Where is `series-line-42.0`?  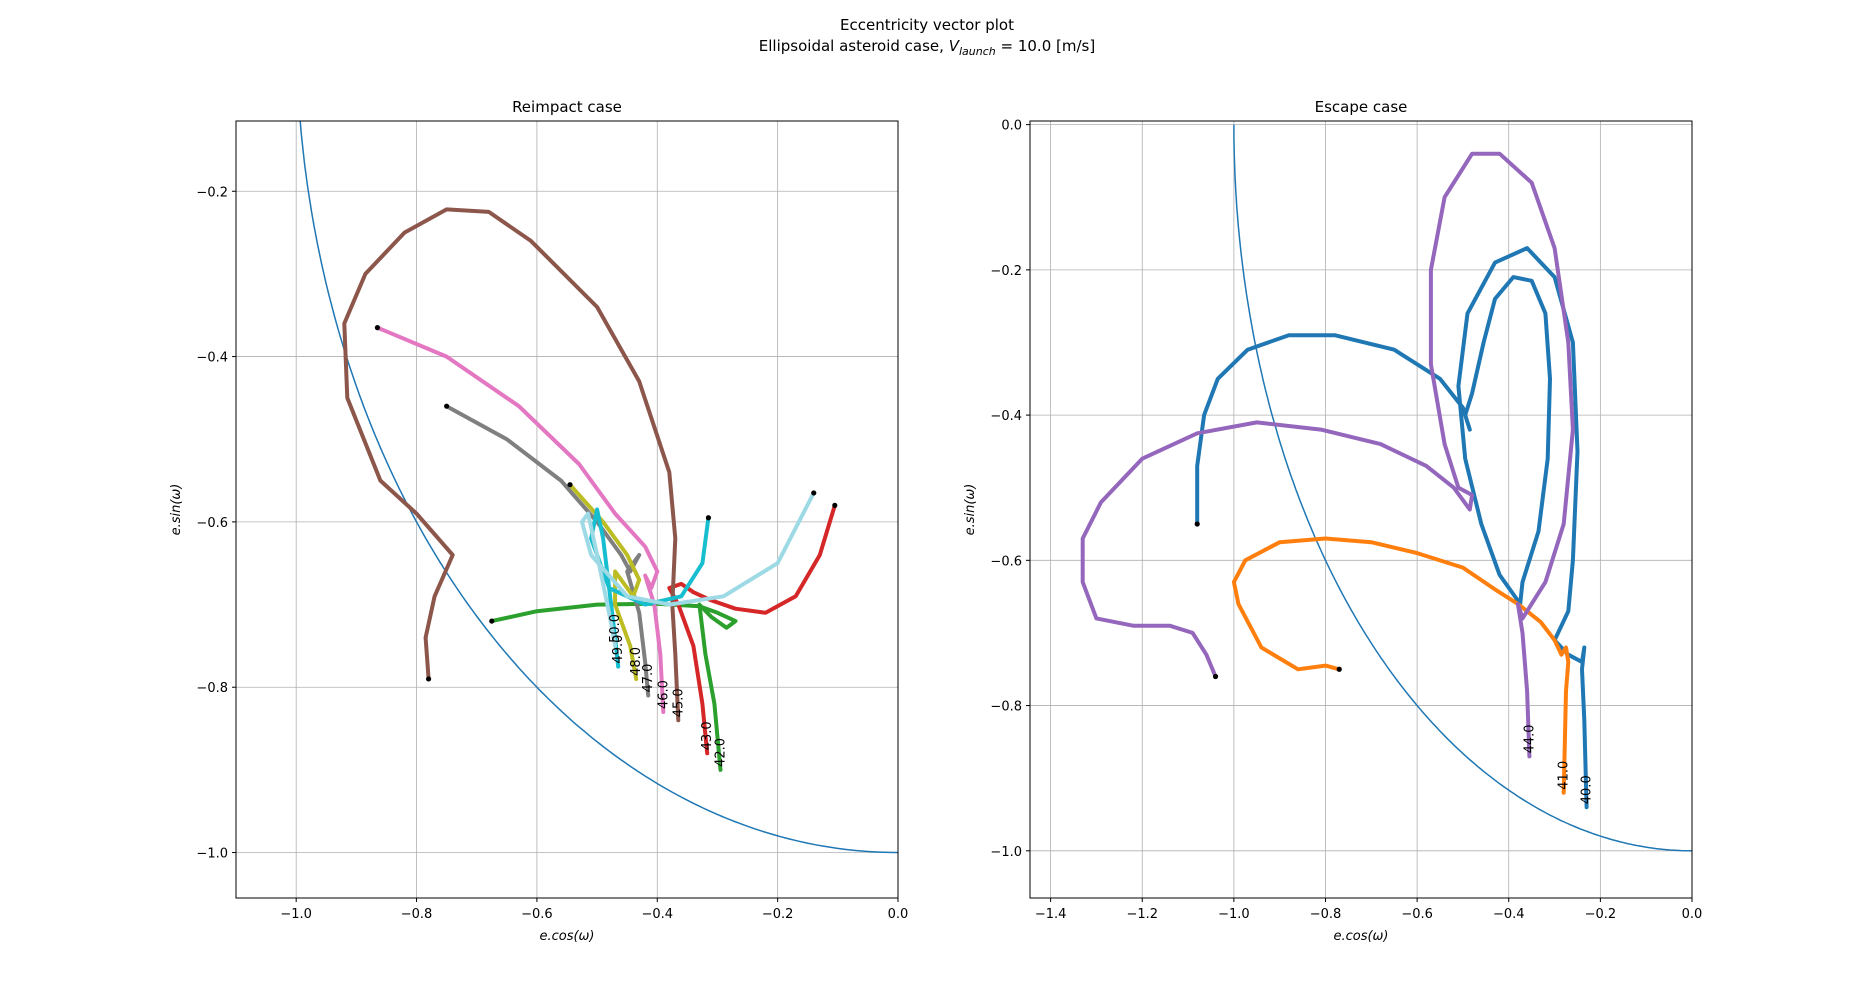 series-line-42.0 is located at coordinates (613, 686).